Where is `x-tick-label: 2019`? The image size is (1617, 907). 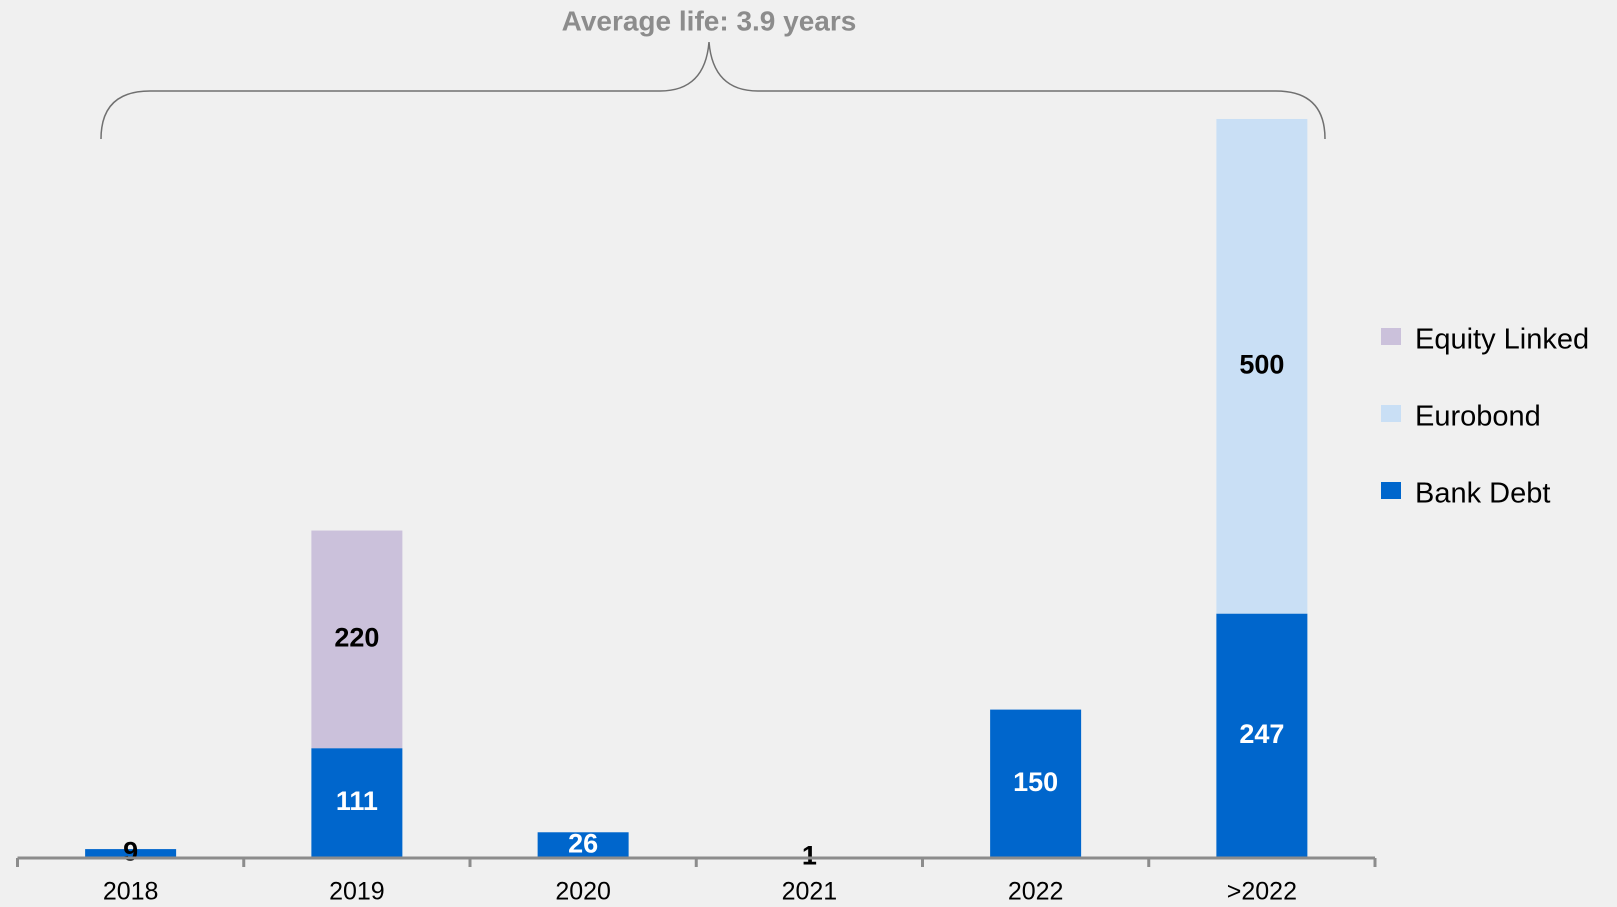 x-tick-label: 2019 is located at coordinates (357, 892).